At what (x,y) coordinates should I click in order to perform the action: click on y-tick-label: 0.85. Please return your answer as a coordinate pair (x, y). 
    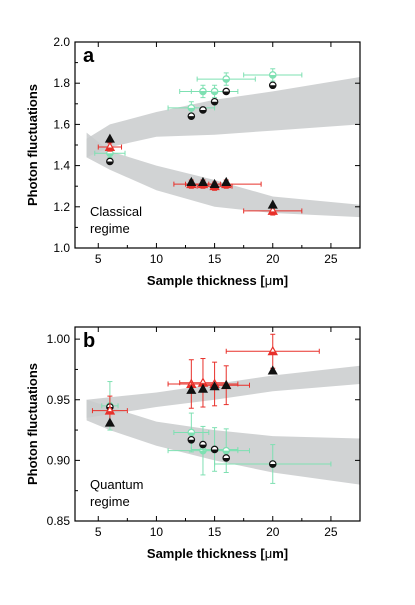
    Looking at the image, I should click on (59, 521).